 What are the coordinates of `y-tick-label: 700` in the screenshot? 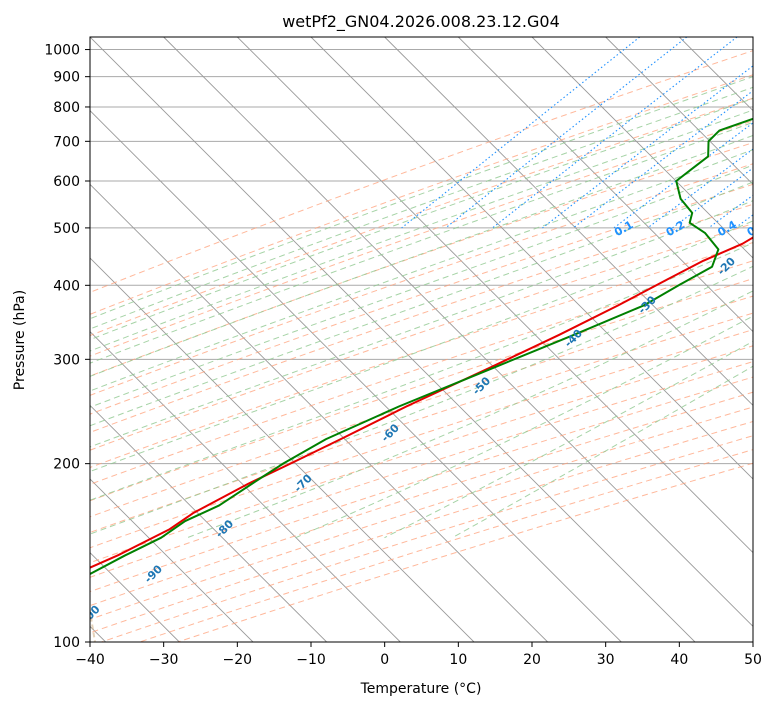 It's located at (66, 142).